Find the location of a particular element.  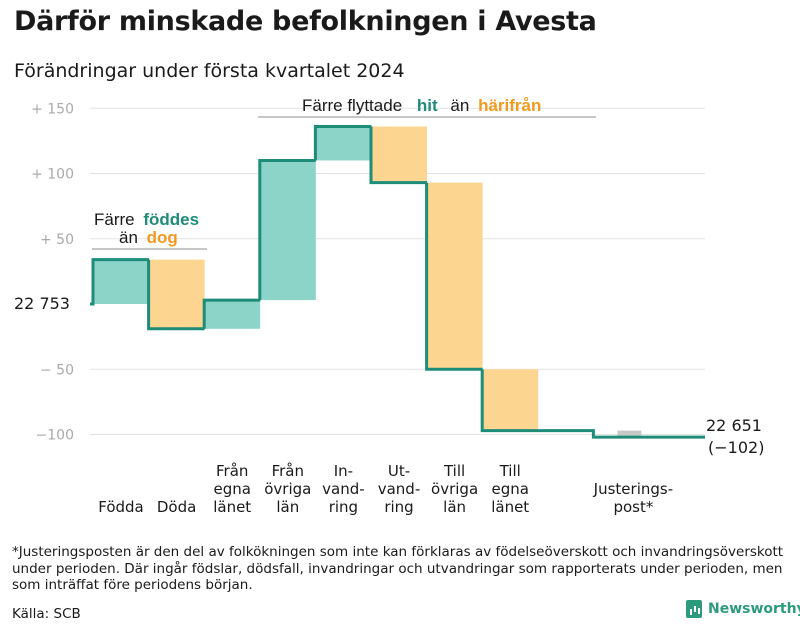

end-change-label: (−102) is located at coordinates (736, 447).